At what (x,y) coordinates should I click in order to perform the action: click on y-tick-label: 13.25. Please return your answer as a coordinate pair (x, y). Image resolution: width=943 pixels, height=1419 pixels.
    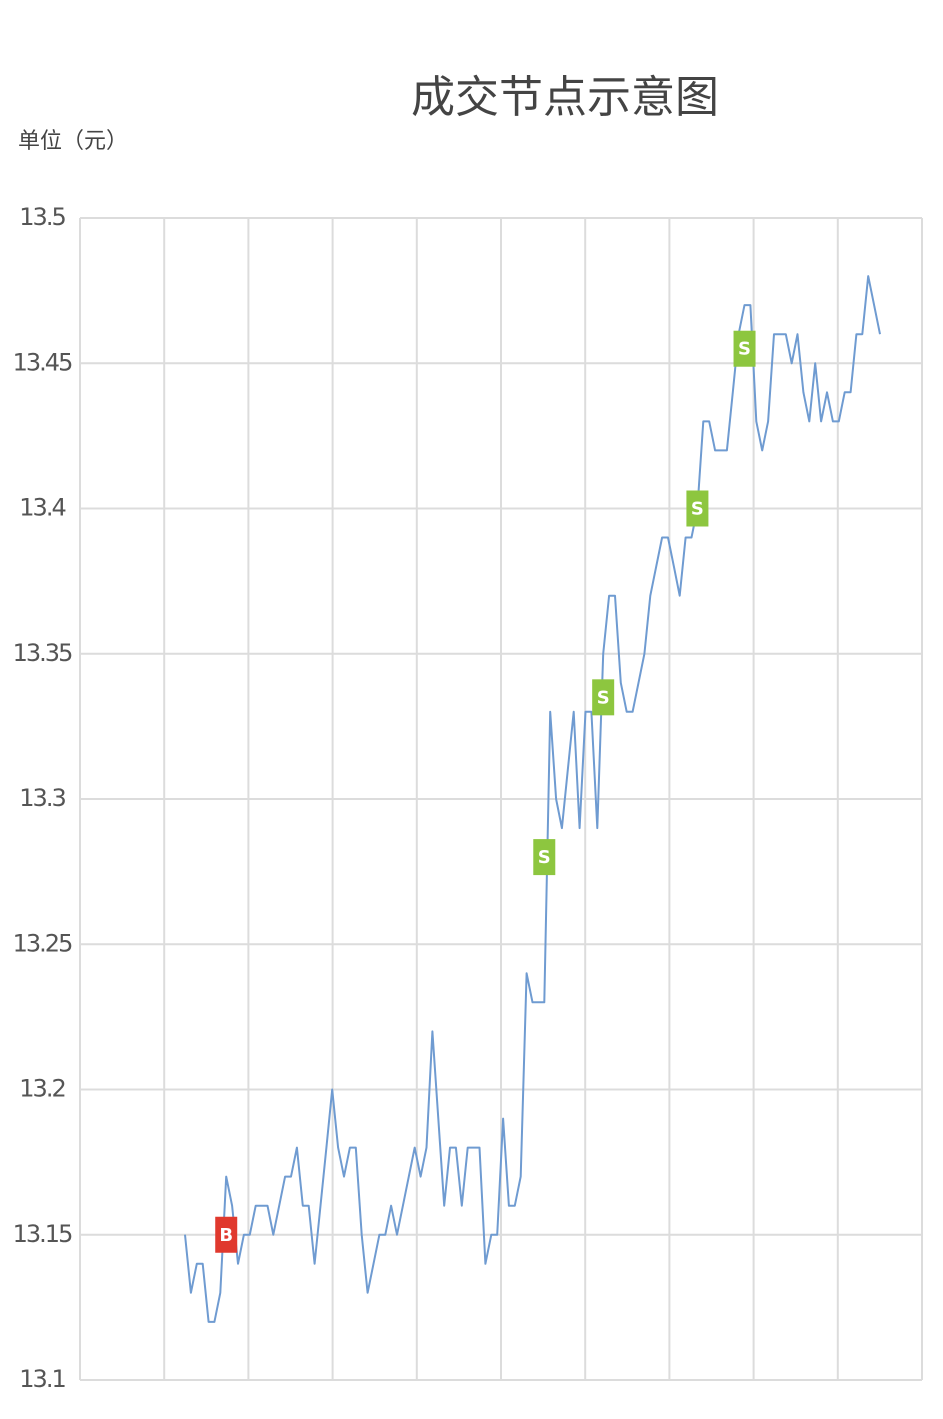
    Looking at the image, I should click on (42, 943).